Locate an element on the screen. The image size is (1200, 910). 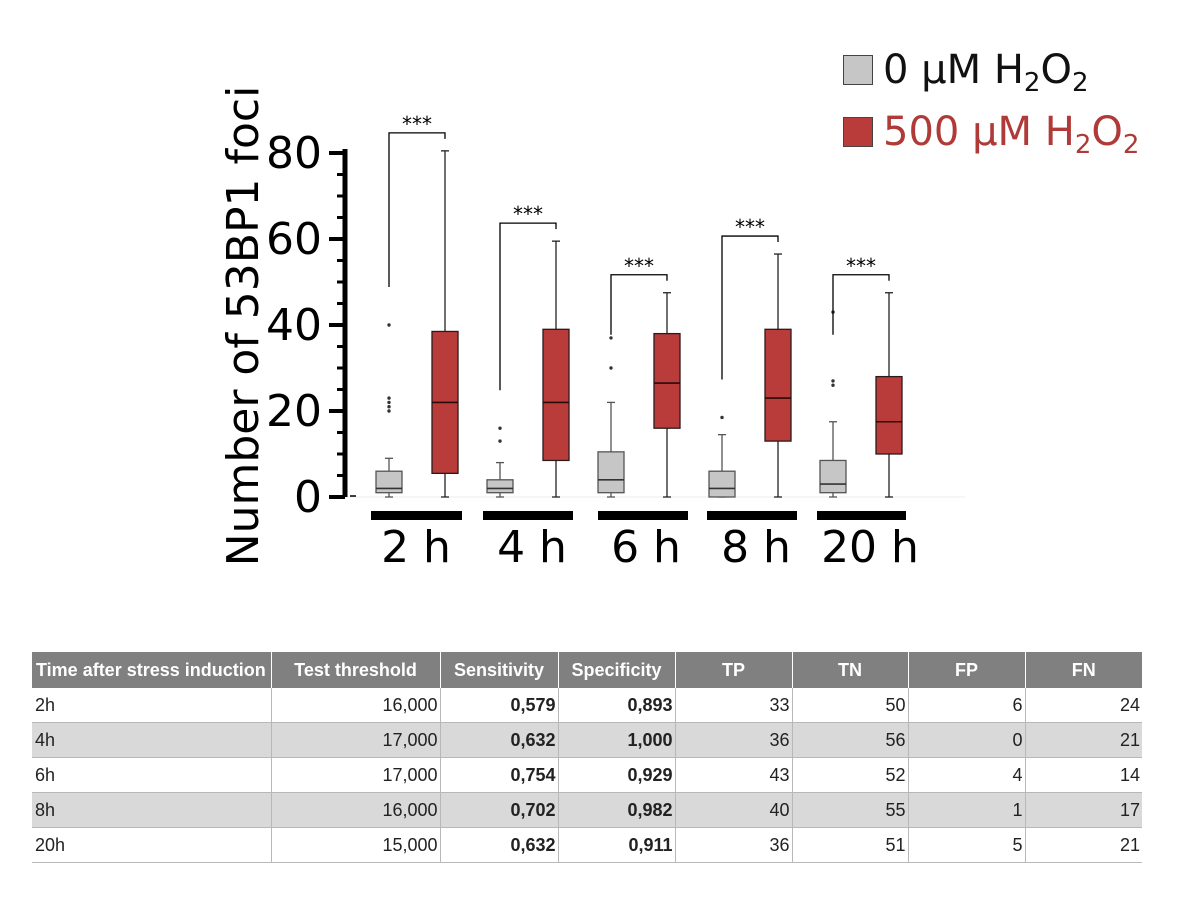
legend-item-control: 0 µM H2O2 is located at coordinates (966, 72).